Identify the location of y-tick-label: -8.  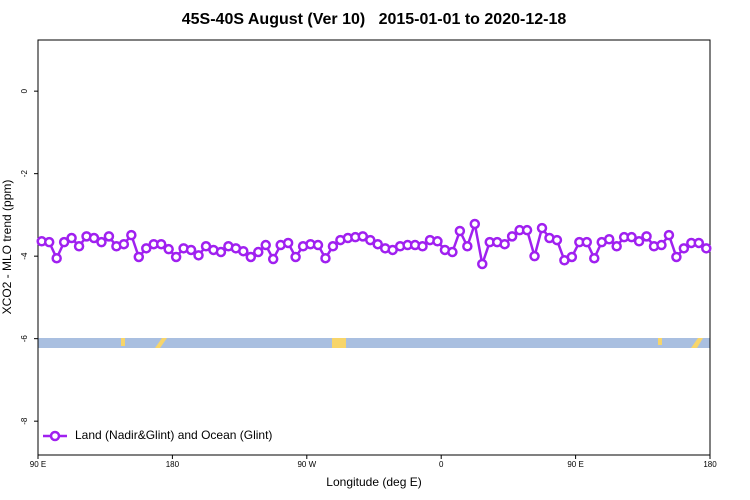
(24, 421).